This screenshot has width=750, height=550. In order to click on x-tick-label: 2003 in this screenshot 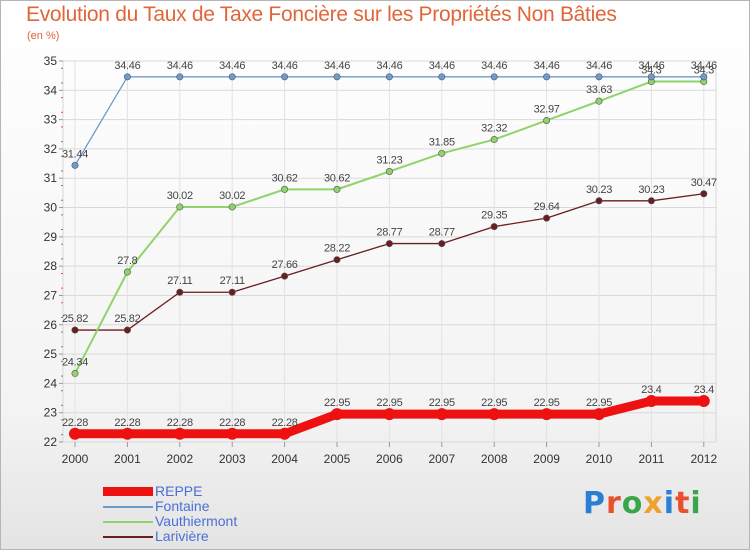, I will do `click(232, 459)`.